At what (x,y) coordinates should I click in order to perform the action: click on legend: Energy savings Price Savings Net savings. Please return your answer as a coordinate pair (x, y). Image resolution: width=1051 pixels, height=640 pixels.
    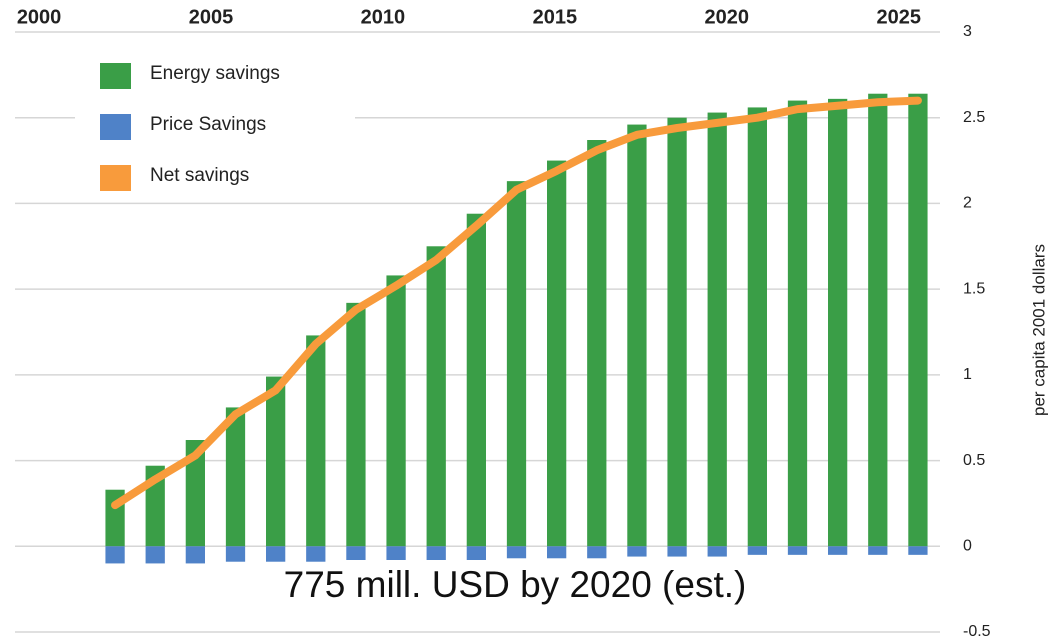
    Looking at the image, I should click on (190, 127).